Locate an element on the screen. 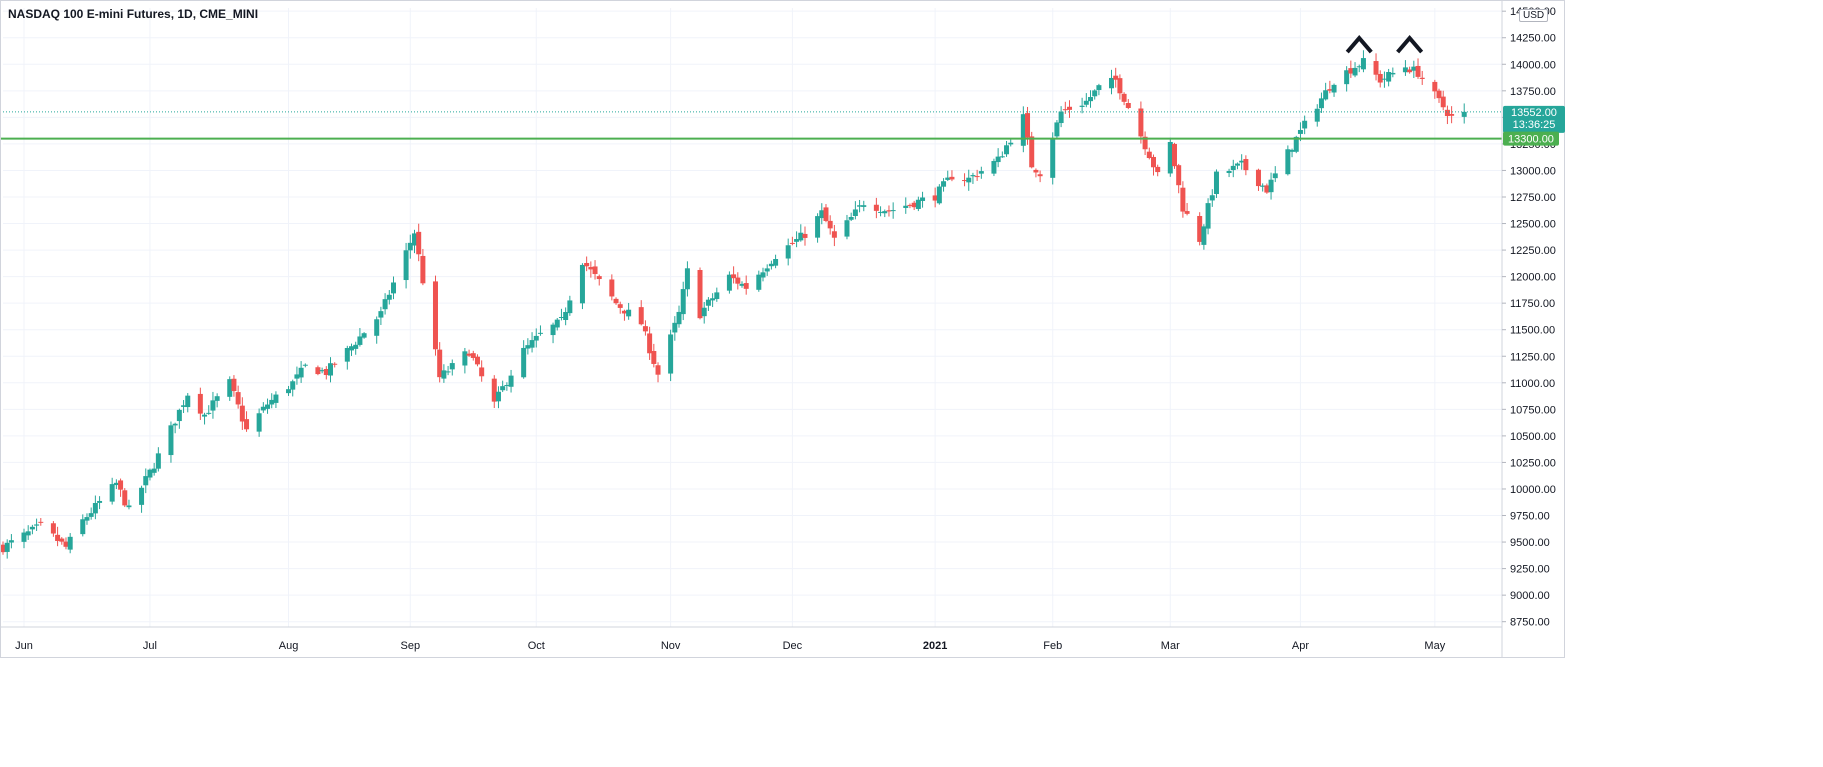  y-tick-label: 10750.00 is located at coordinates (1533, 410).